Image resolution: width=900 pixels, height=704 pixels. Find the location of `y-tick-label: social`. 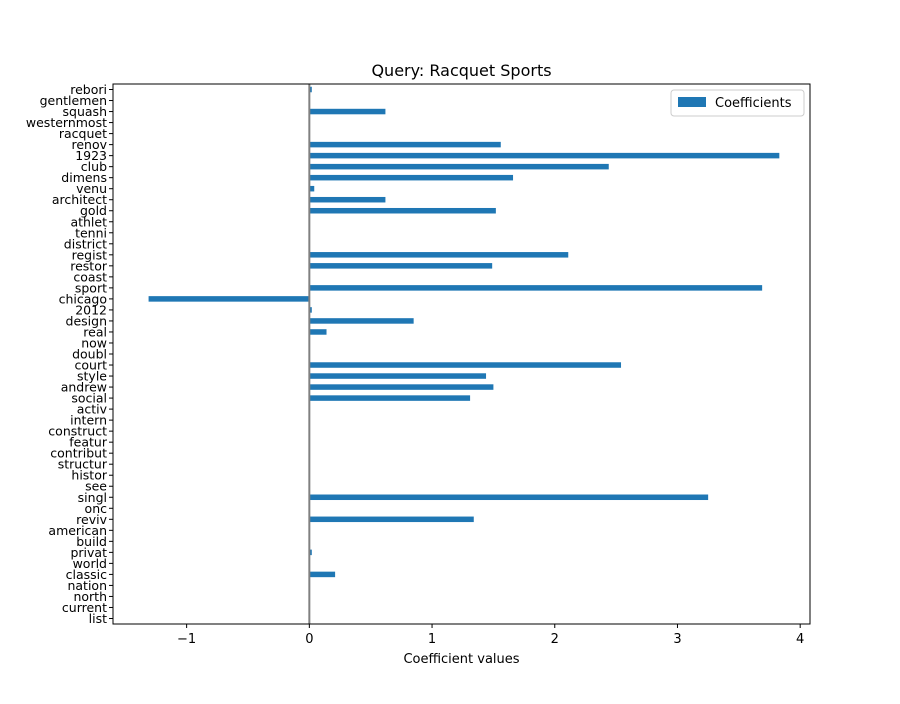

y-tick-label: social is located at coordinates (89, 398).